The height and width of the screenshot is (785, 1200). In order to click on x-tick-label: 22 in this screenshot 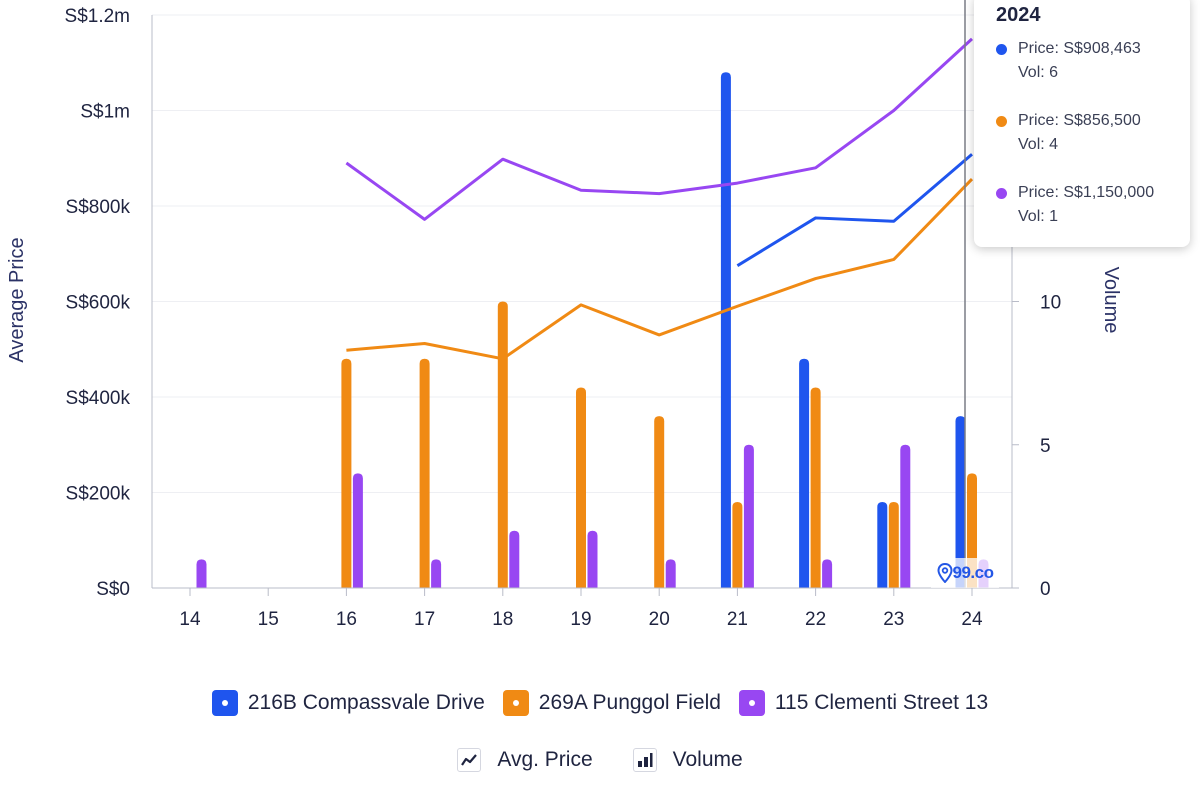, I will do `click(815, 619)`.